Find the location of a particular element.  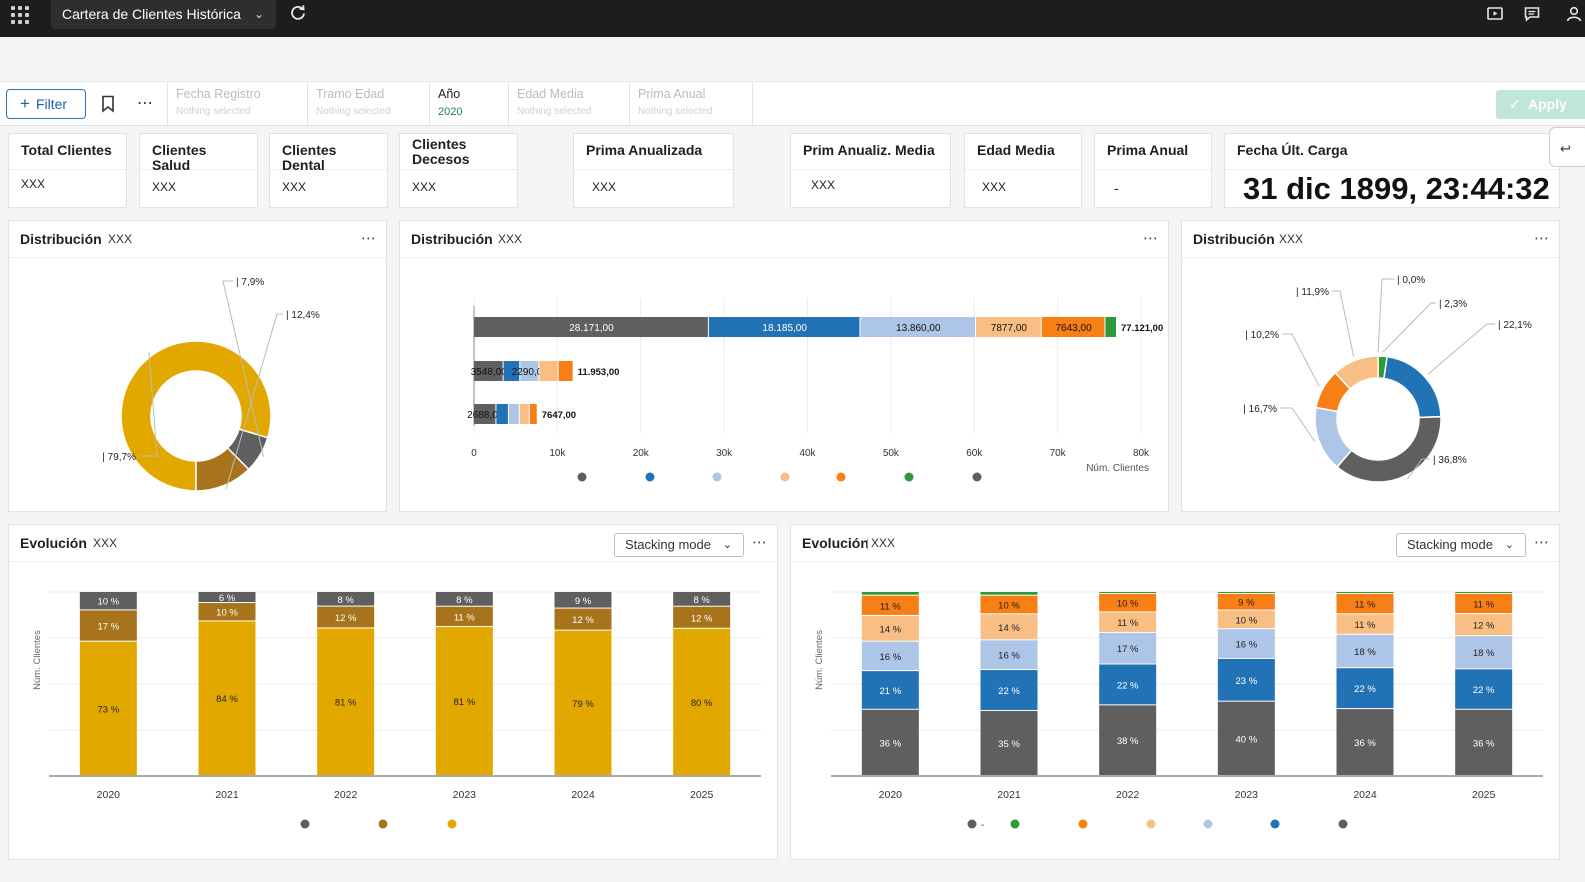

filter-tramo-edad: Tramo Edad Nothing selected is located at coordinates (368, 104).